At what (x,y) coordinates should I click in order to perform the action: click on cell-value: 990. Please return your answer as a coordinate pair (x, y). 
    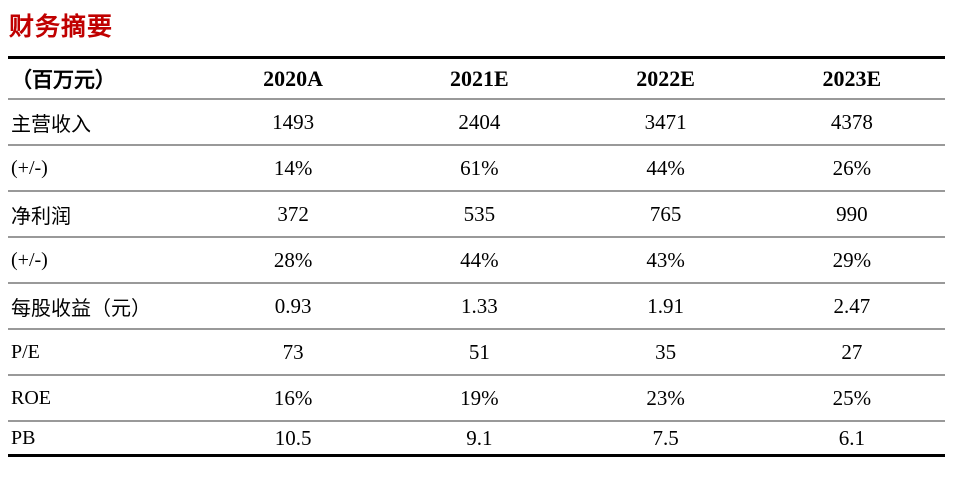
    Looking at the image, I should click on (852, 213).